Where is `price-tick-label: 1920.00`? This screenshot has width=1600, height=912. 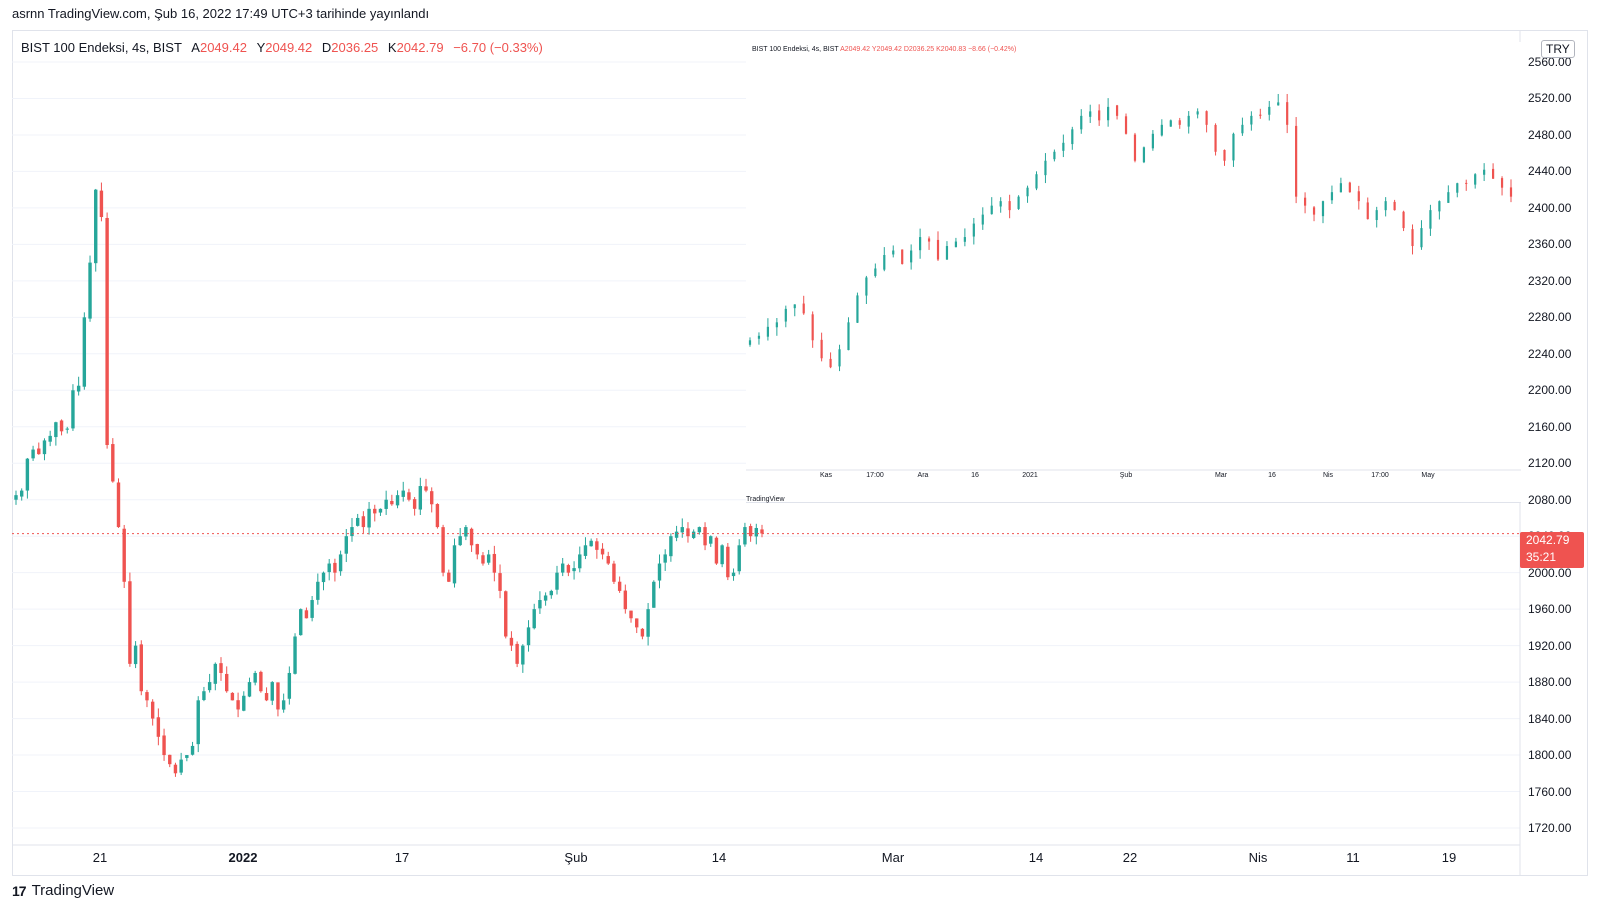 price-tick-label: 1920.00 is located at coordinates (1550, 645).